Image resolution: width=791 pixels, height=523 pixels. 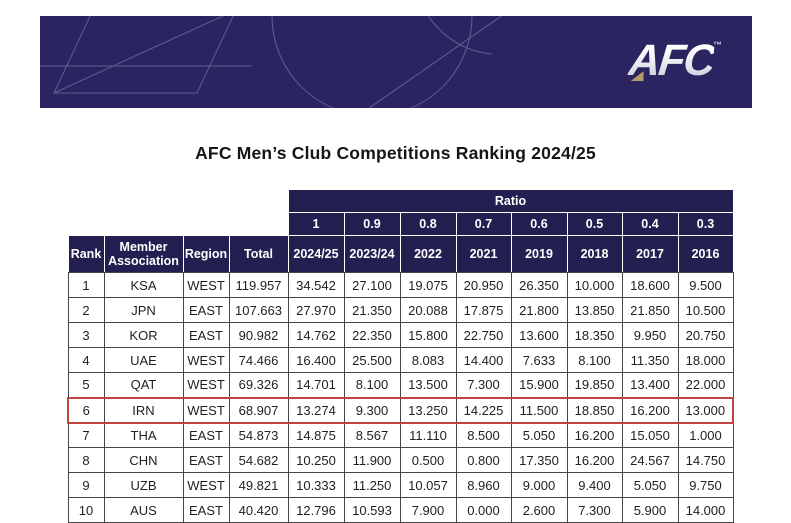 I want to click on year-value-cell: 9.400, so click(x=594, y=485).